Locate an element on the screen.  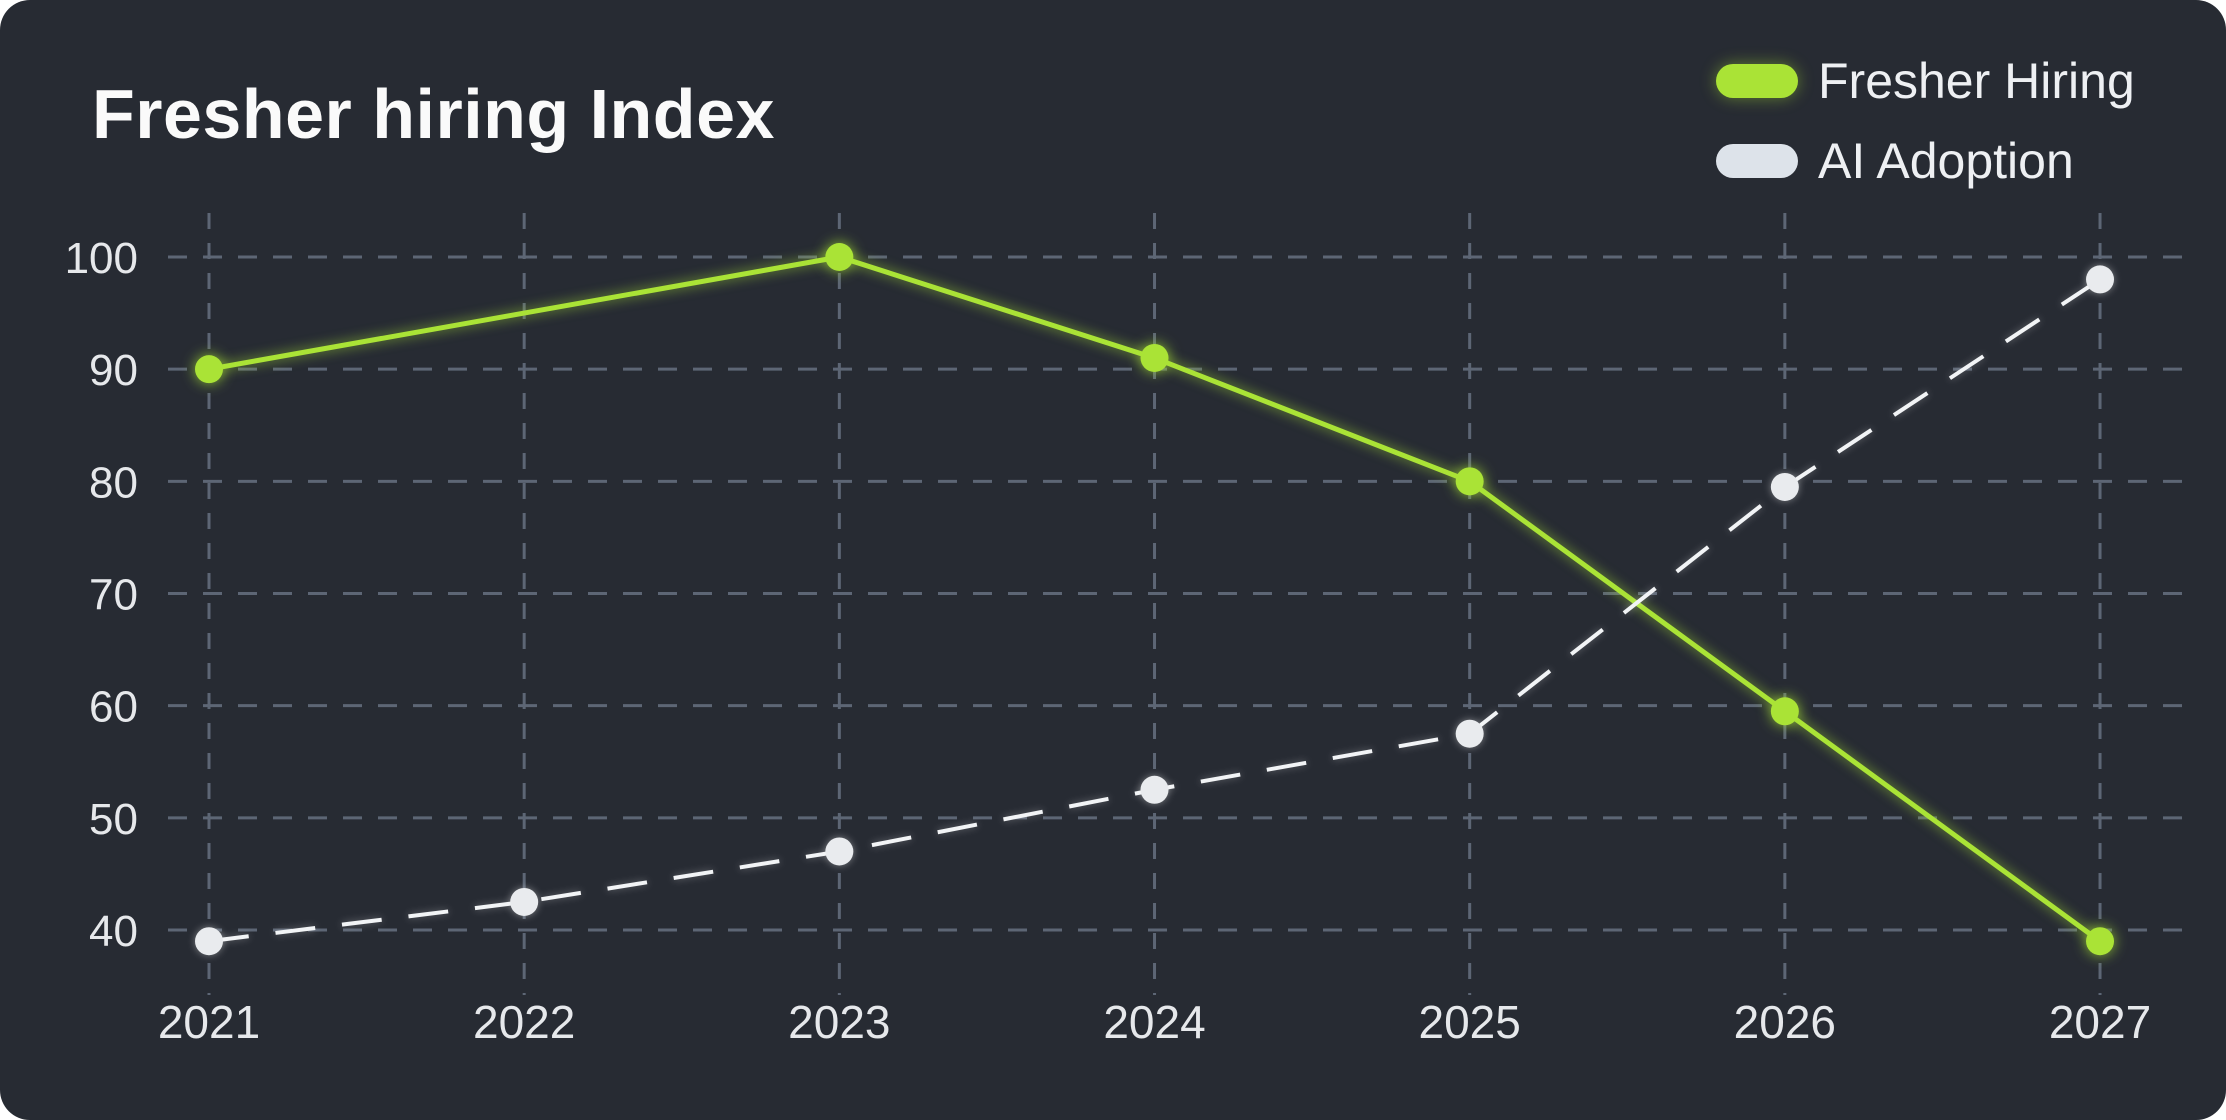
x-tick-label: 2026 is located at coordinates (1785, 1022).